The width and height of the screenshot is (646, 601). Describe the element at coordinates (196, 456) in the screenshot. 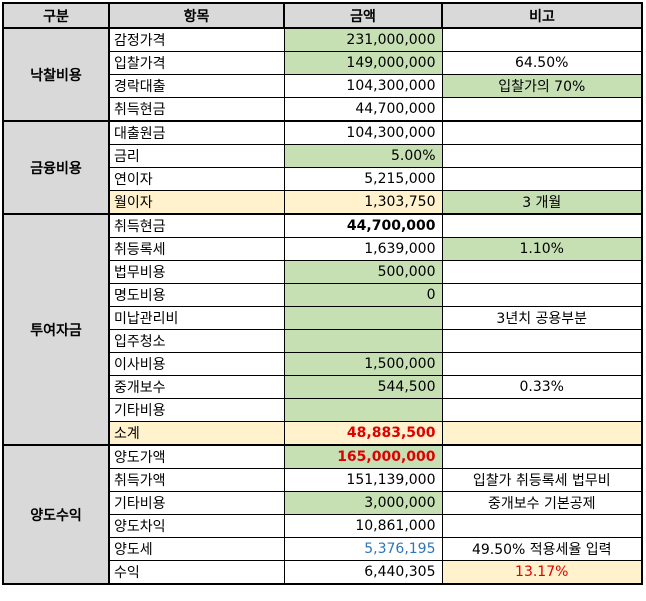

I see `item-cell: 양도가액` at that location.